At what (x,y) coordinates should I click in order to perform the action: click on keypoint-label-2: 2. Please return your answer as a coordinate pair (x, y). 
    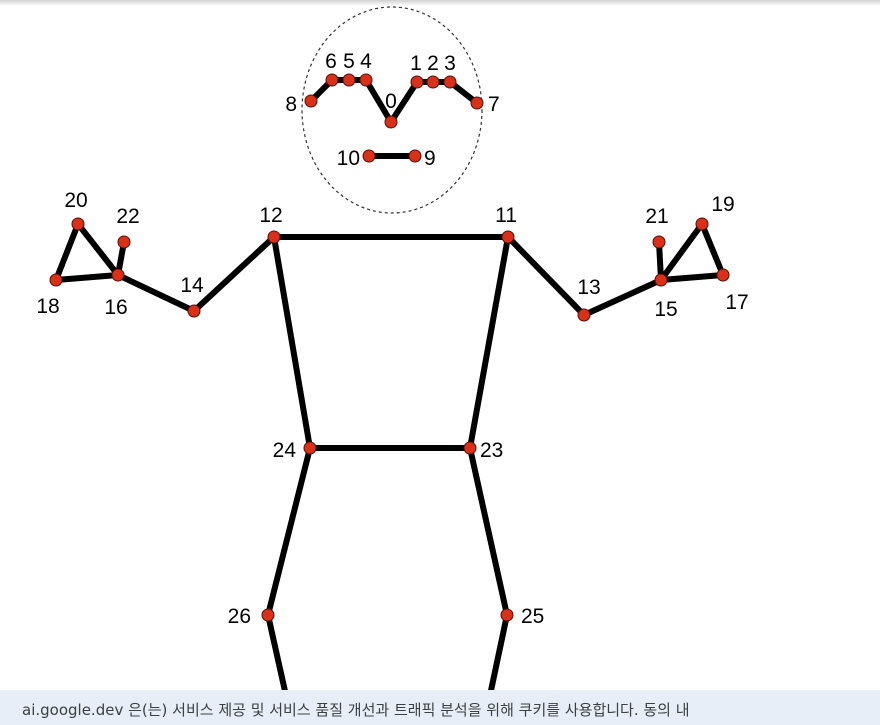
    Looking at the image, I should click on (433, 63).